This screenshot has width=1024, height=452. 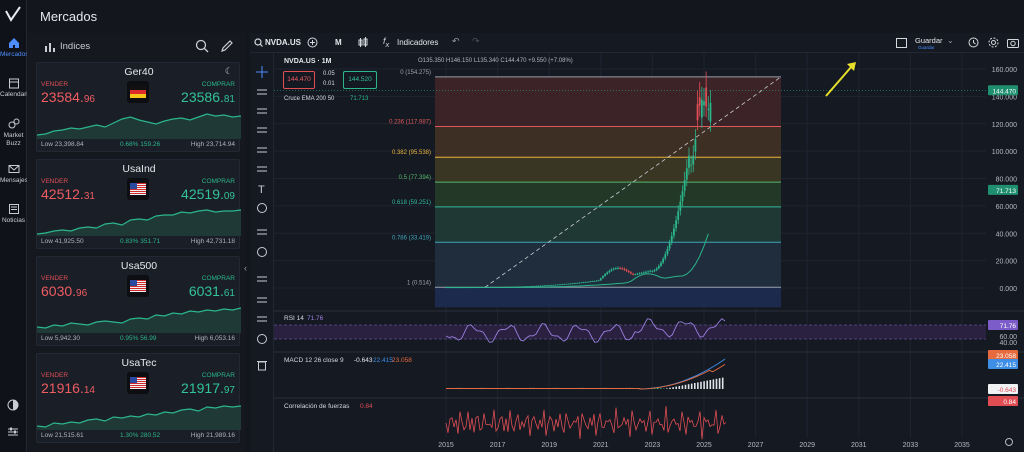 I want to click on interval-button: M, so click(x=338, y=42).